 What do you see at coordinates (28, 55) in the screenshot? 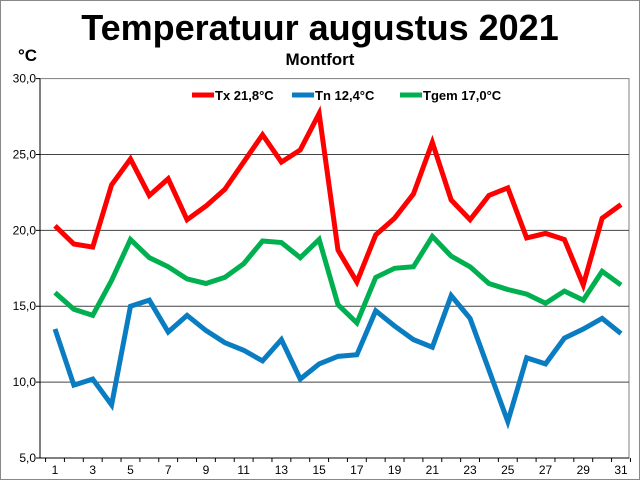
I see `y-axis-label: °C` at bounding box center [28, 55].